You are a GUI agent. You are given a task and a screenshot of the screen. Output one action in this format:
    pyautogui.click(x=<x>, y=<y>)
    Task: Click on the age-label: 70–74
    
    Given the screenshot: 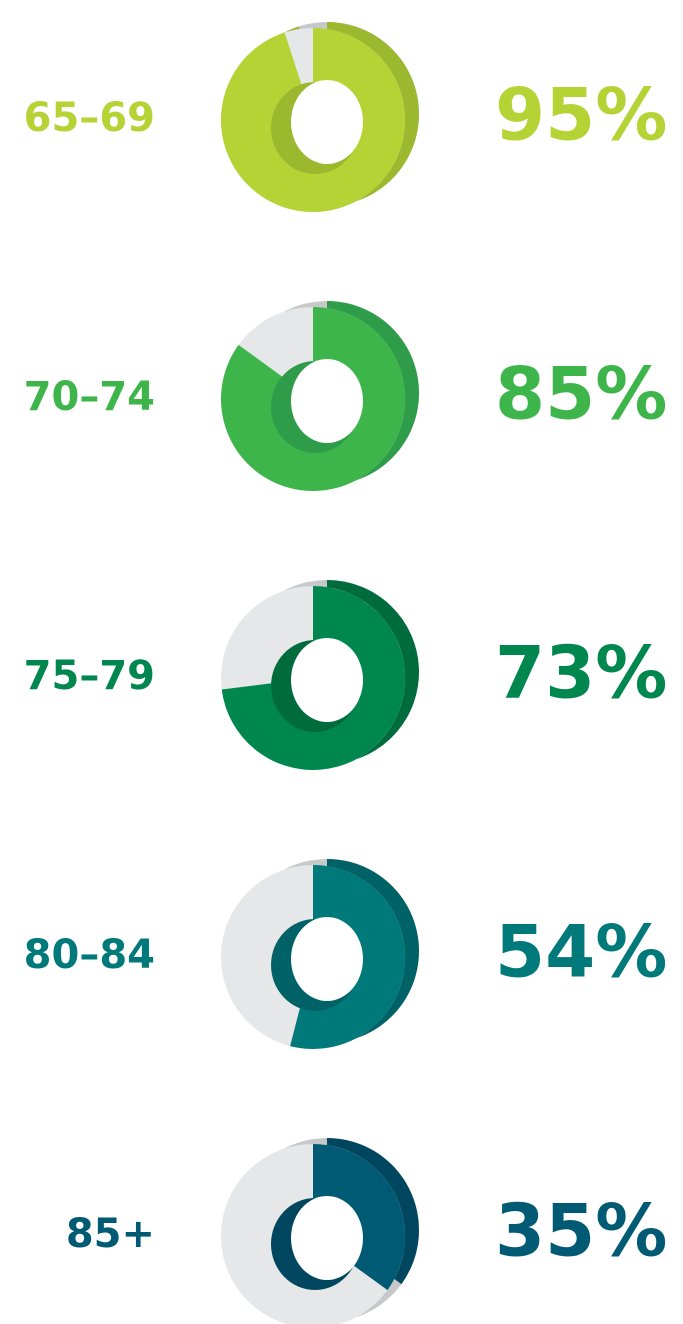 What is the action you would take?
    pyautogui.click(x=89, y=397)
    